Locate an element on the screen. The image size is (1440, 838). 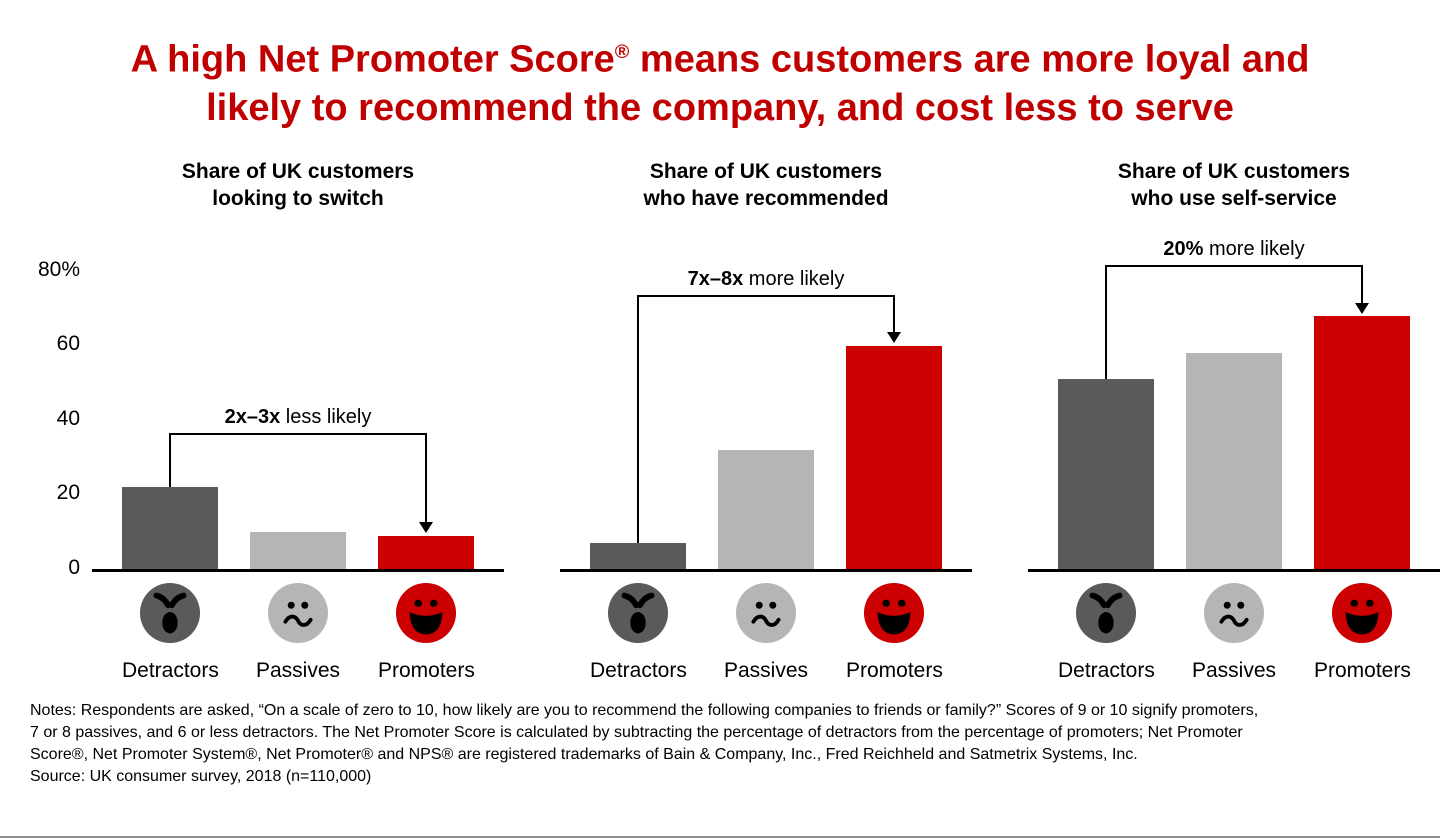
bar-plot: 7x–8x more likely is located at coordinates (766, 416).